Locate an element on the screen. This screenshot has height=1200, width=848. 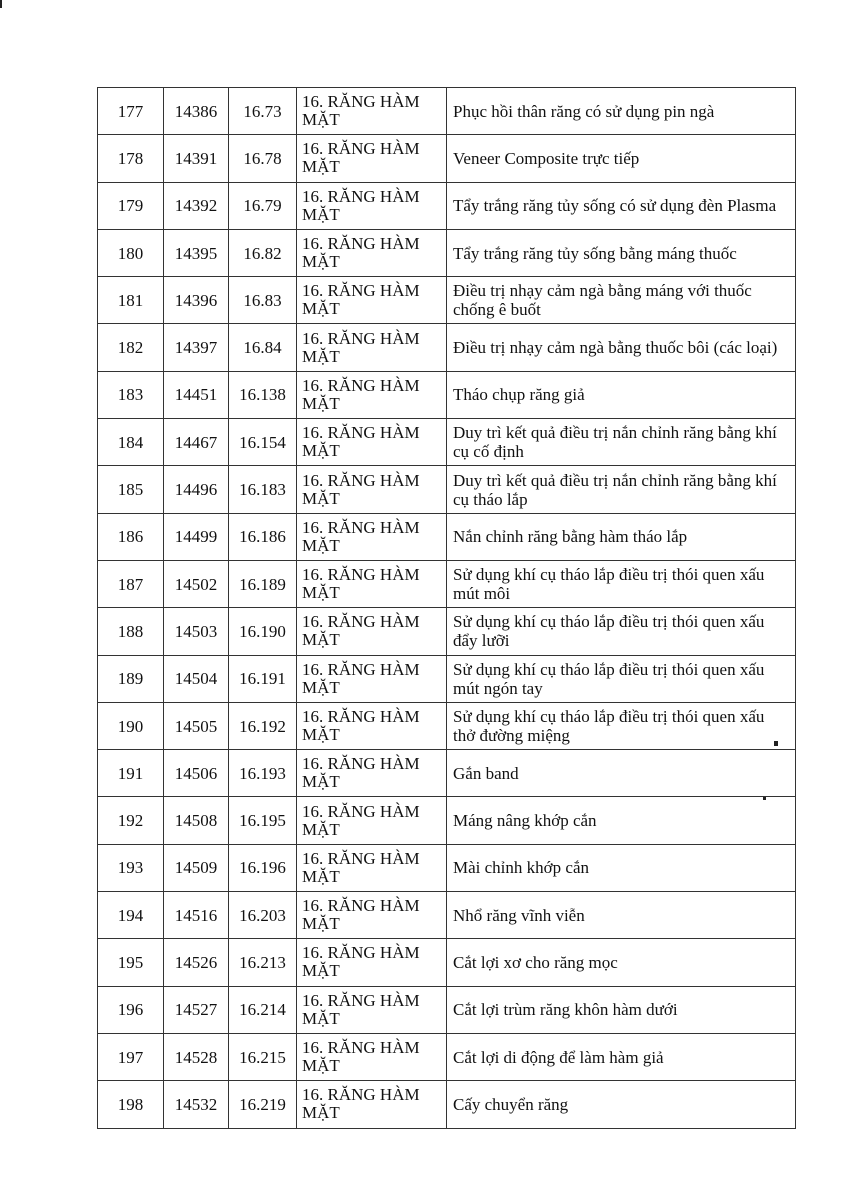
row-number: 195 is located at coordinates (130, 962).